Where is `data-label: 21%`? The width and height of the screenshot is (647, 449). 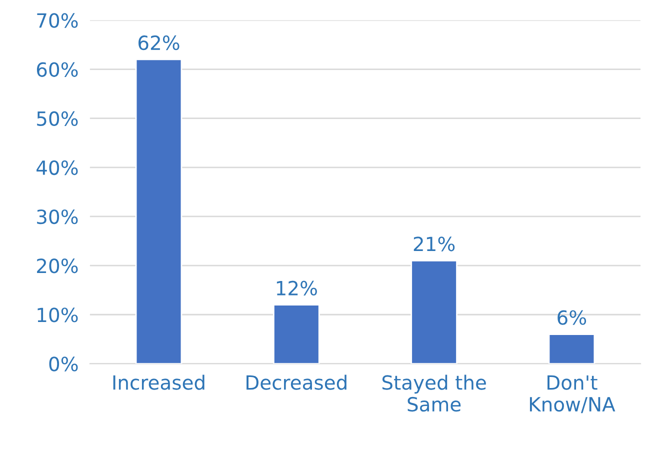 data-label: 21% is located at coordinates (434, 244).